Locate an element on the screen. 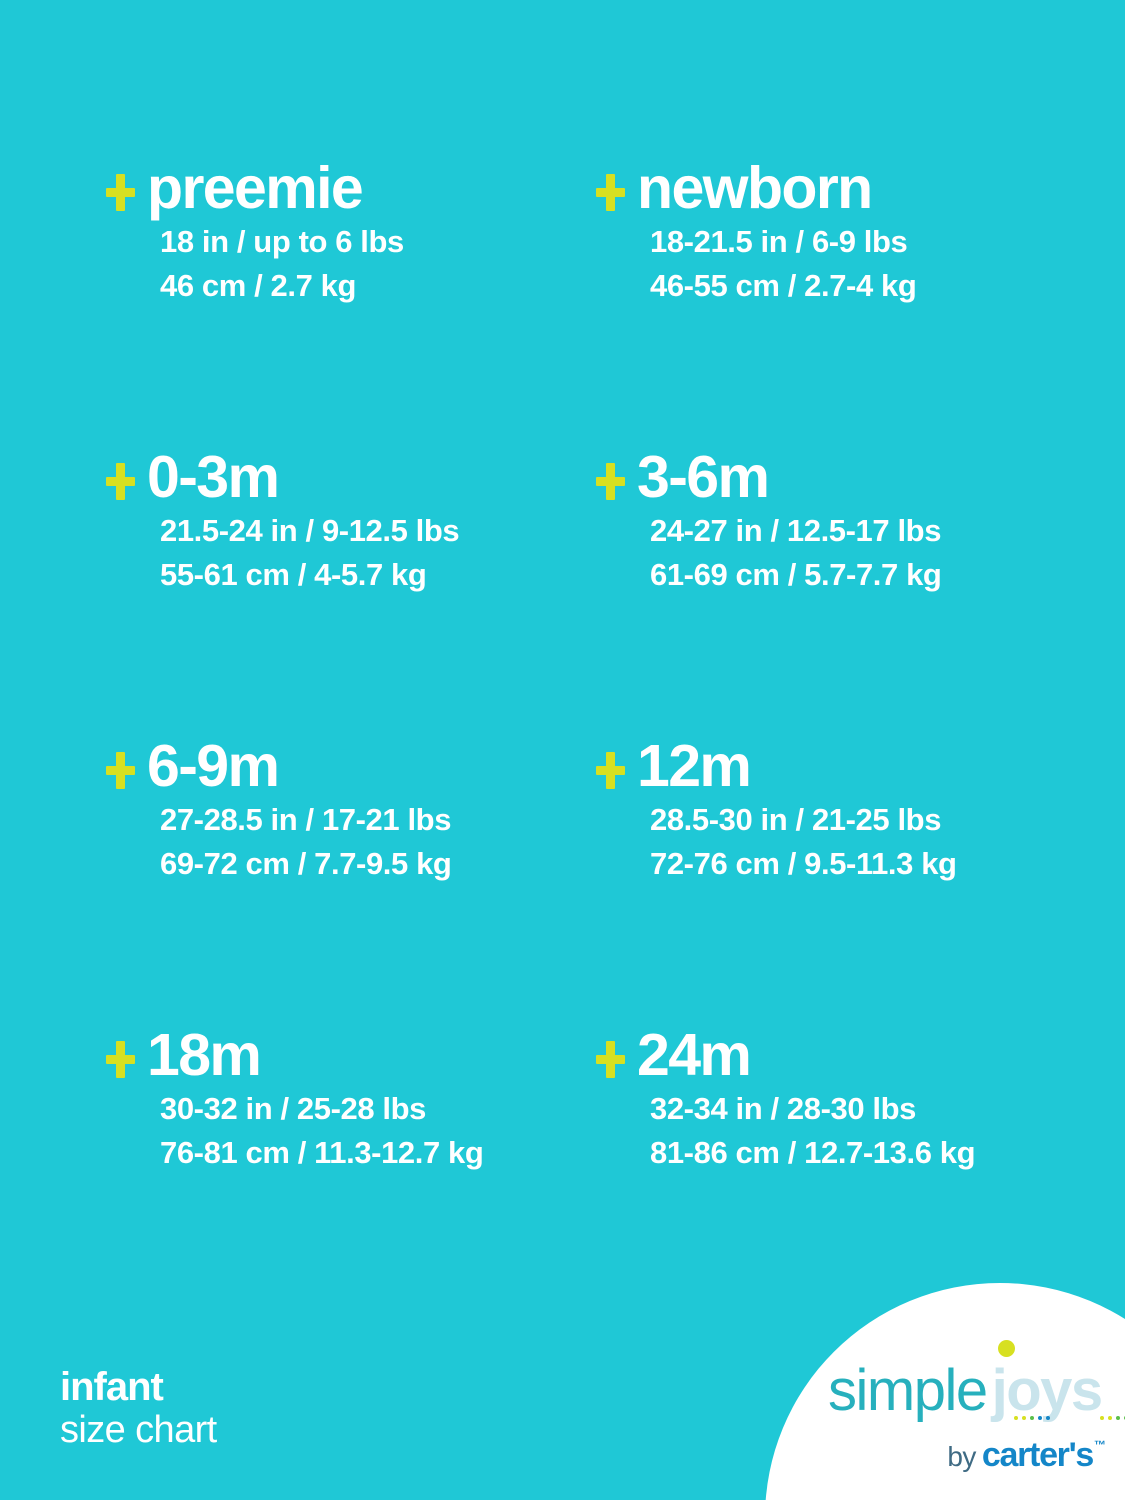  size-measure-metric: 81-86 cm / 12.7-13.6 kg is located at coordinates (813, 1153).